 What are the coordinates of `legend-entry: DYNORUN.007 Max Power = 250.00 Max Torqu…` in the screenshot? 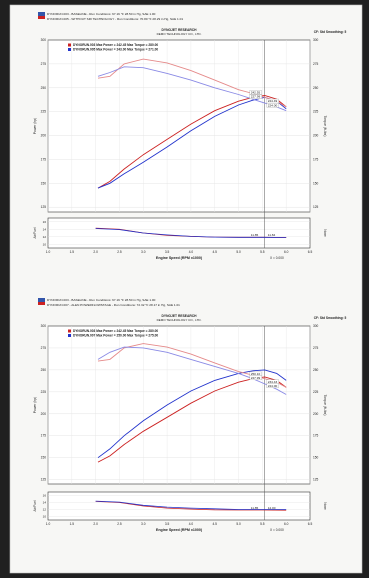 It's located at (115, 336).